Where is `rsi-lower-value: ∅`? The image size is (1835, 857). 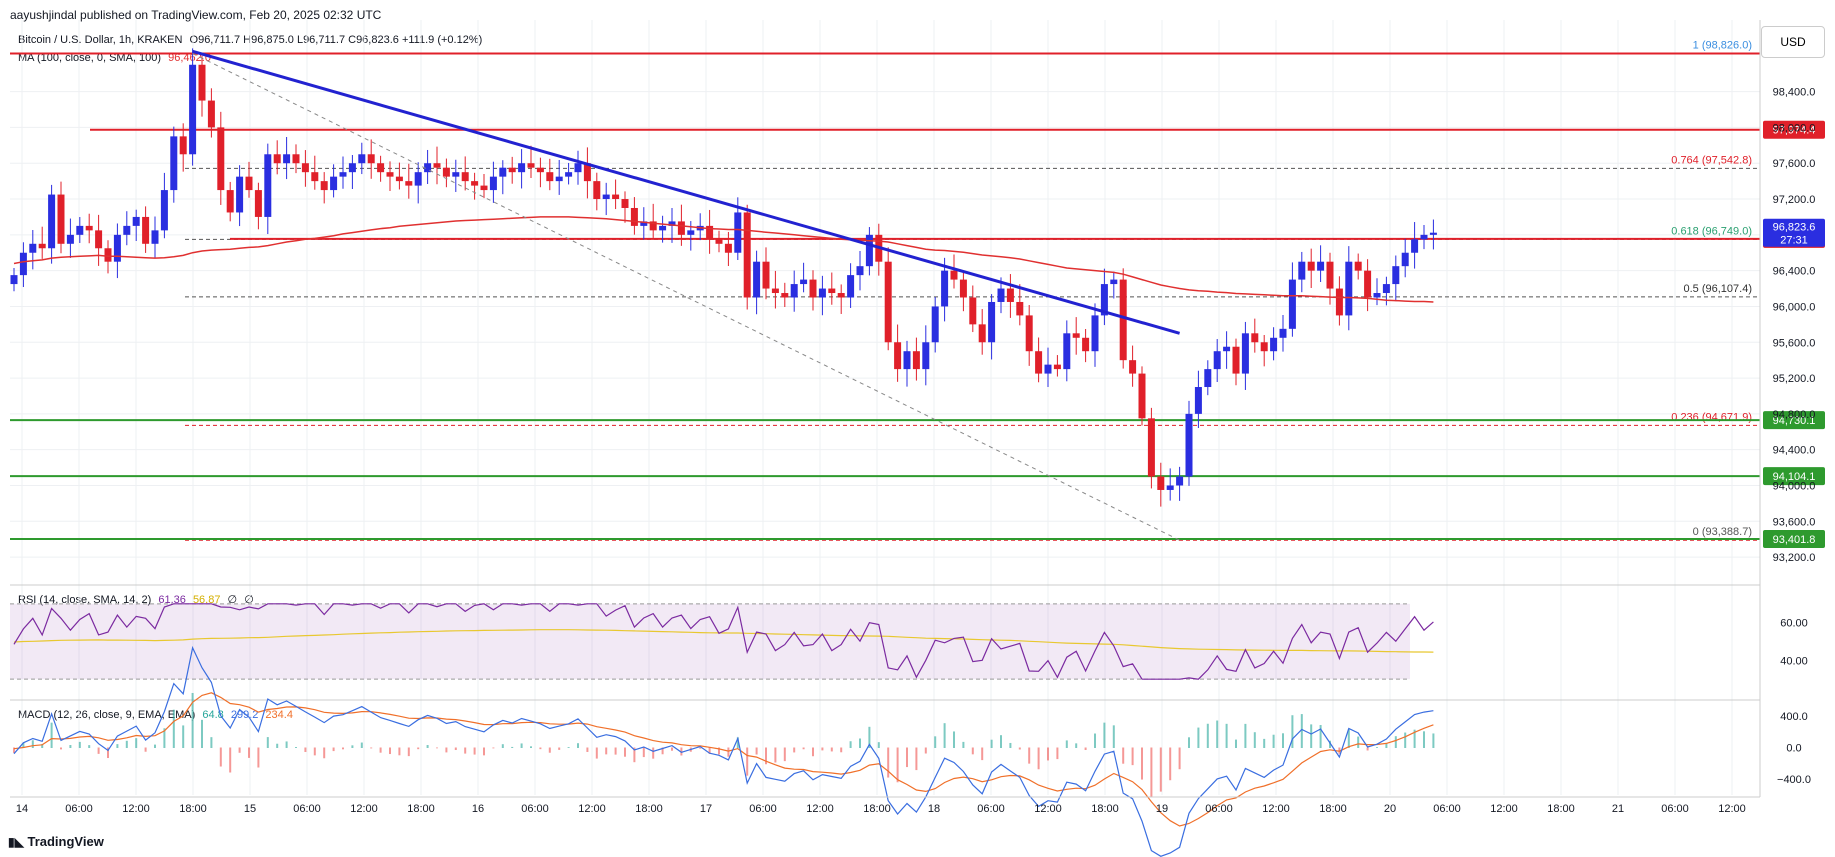
rsi-lower-value: ∅ is located at coordinates (249, 600).